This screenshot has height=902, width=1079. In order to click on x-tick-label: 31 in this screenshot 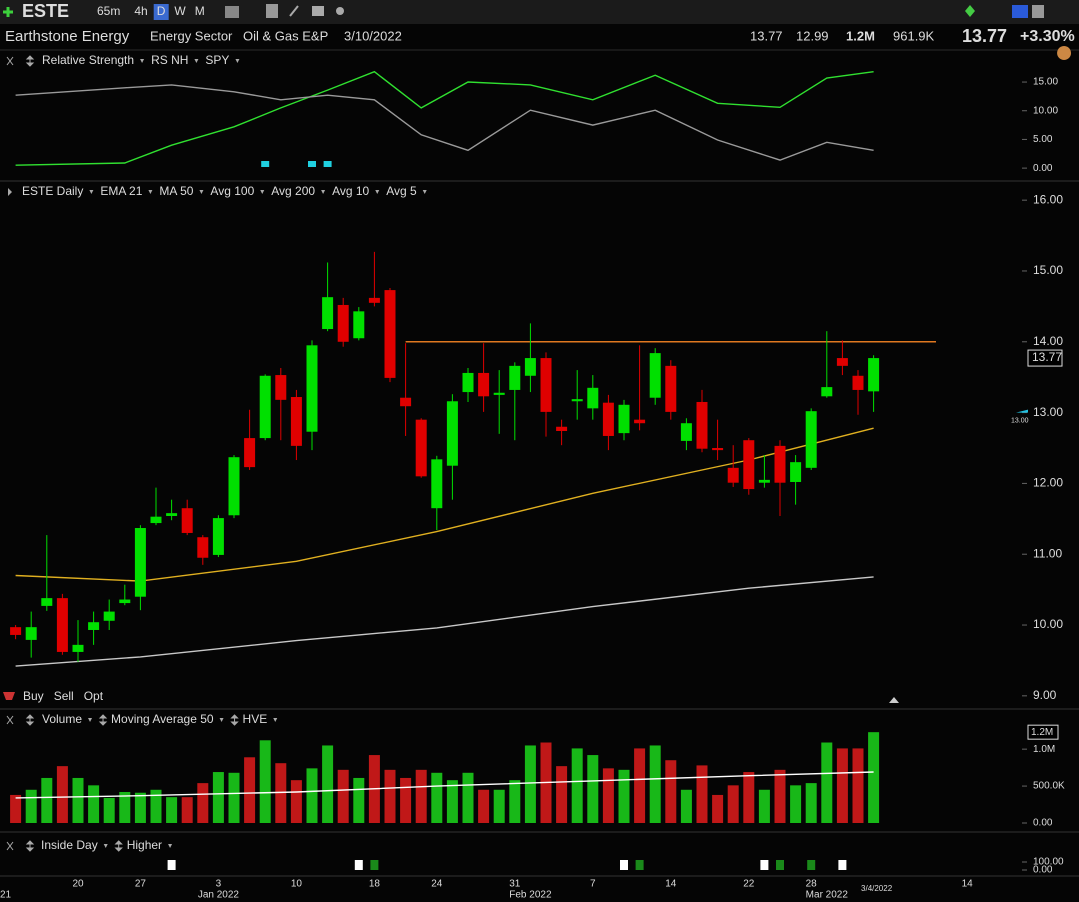, I will do `click(515, 884)`.